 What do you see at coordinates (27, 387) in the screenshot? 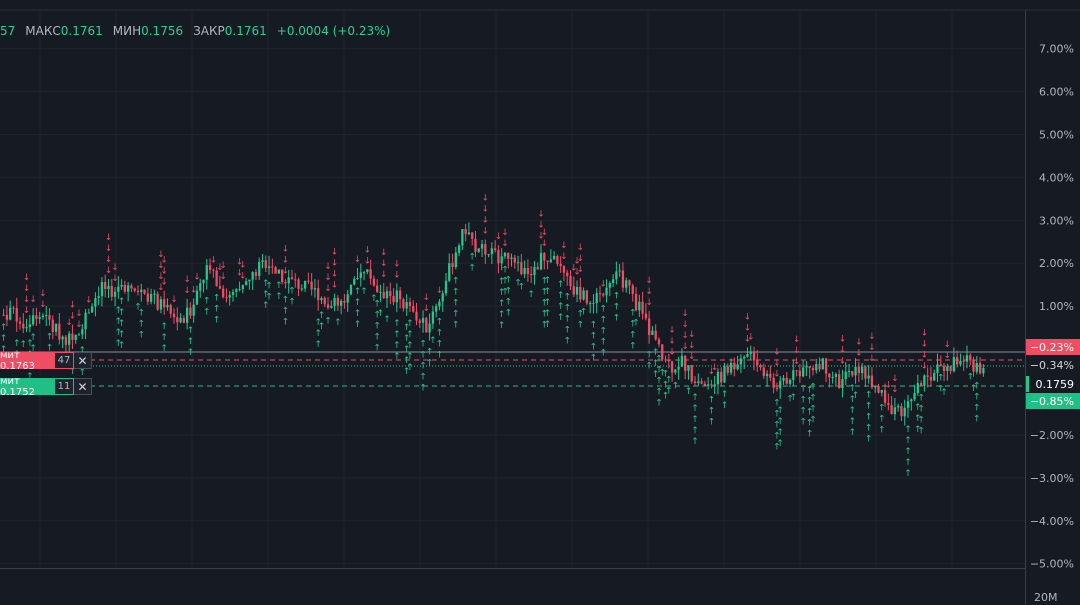
I see `buy-order-label: мит 0.1752` at bounding box center [27, 387].